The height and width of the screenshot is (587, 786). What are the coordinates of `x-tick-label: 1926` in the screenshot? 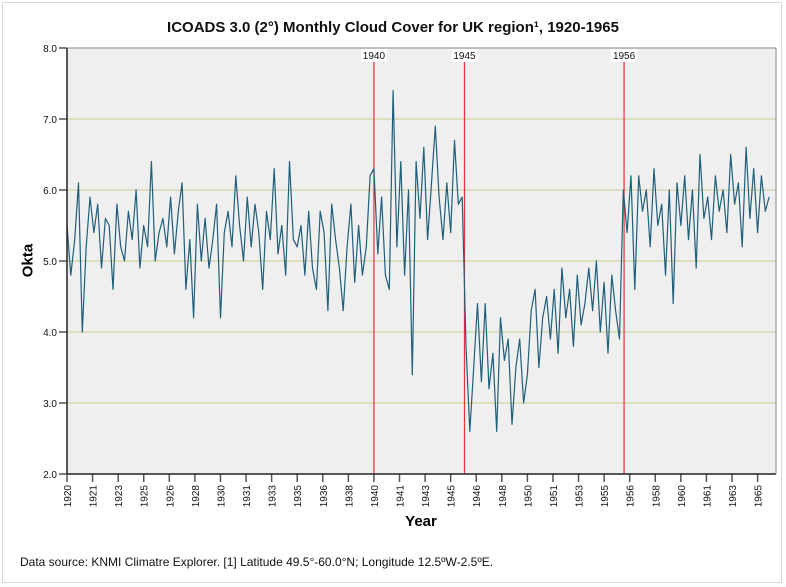 It's located at (170, 496).